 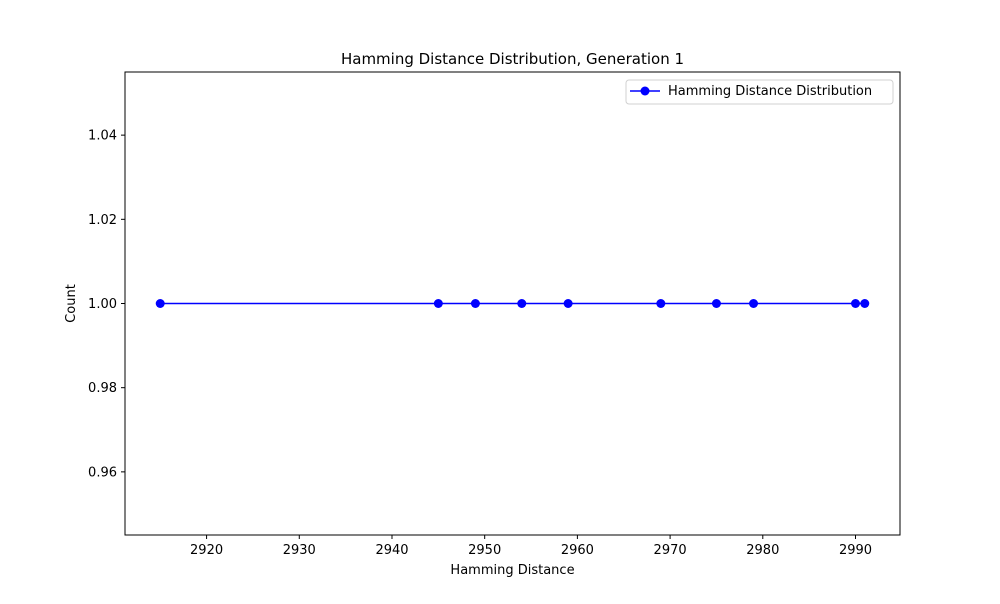 What do you see at coordinates (855, 550) in the screenshot?
I see `x-tick-label: 2990` at bounding box center [855, 550].